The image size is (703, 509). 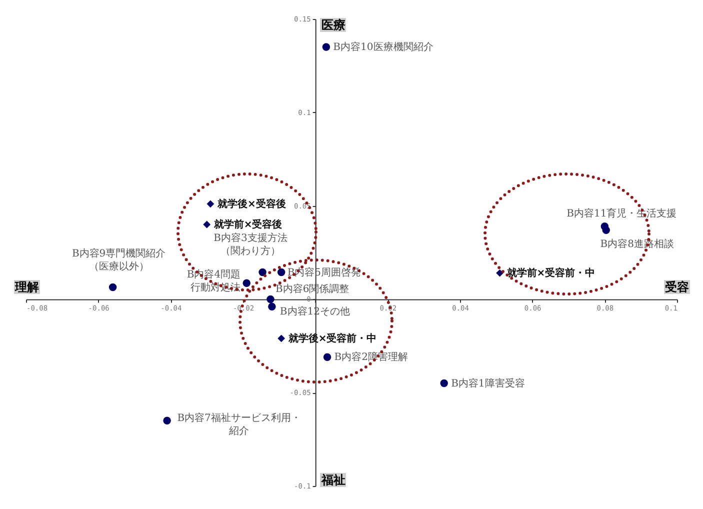 What do you see at coordinates (551, 273) in the screenshot?
I see `annotation: 就学前×受容前・中` at bounding box center [551, 273].